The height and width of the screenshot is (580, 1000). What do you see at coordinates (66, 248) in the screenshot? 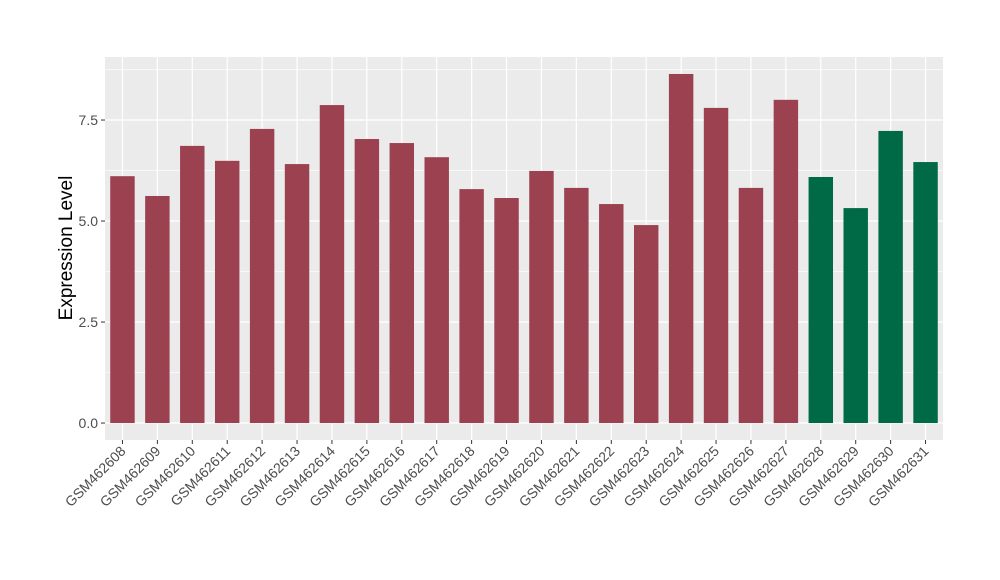
I see `y-axis-label: Expression Level` at bounding box center [66, 248].